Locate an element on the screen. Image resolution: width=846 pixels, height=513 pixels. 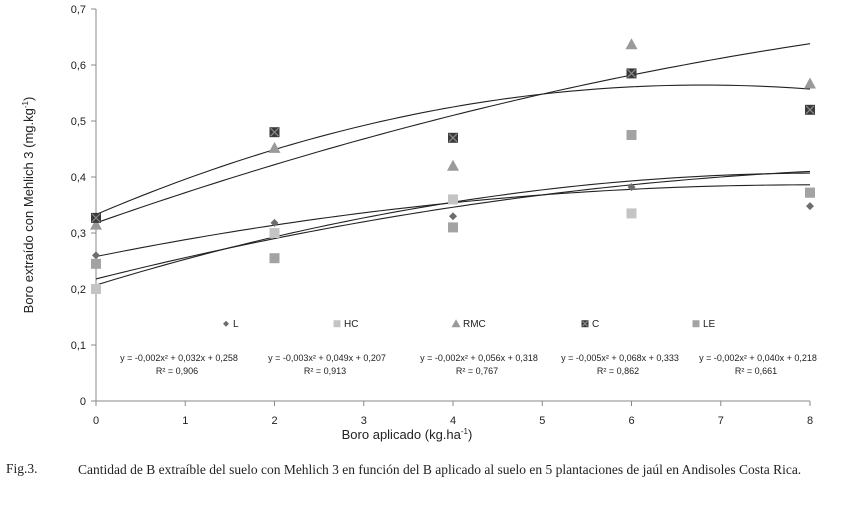
trend-r2-l: R² = 0,906 is located at coordinates (177, 371).